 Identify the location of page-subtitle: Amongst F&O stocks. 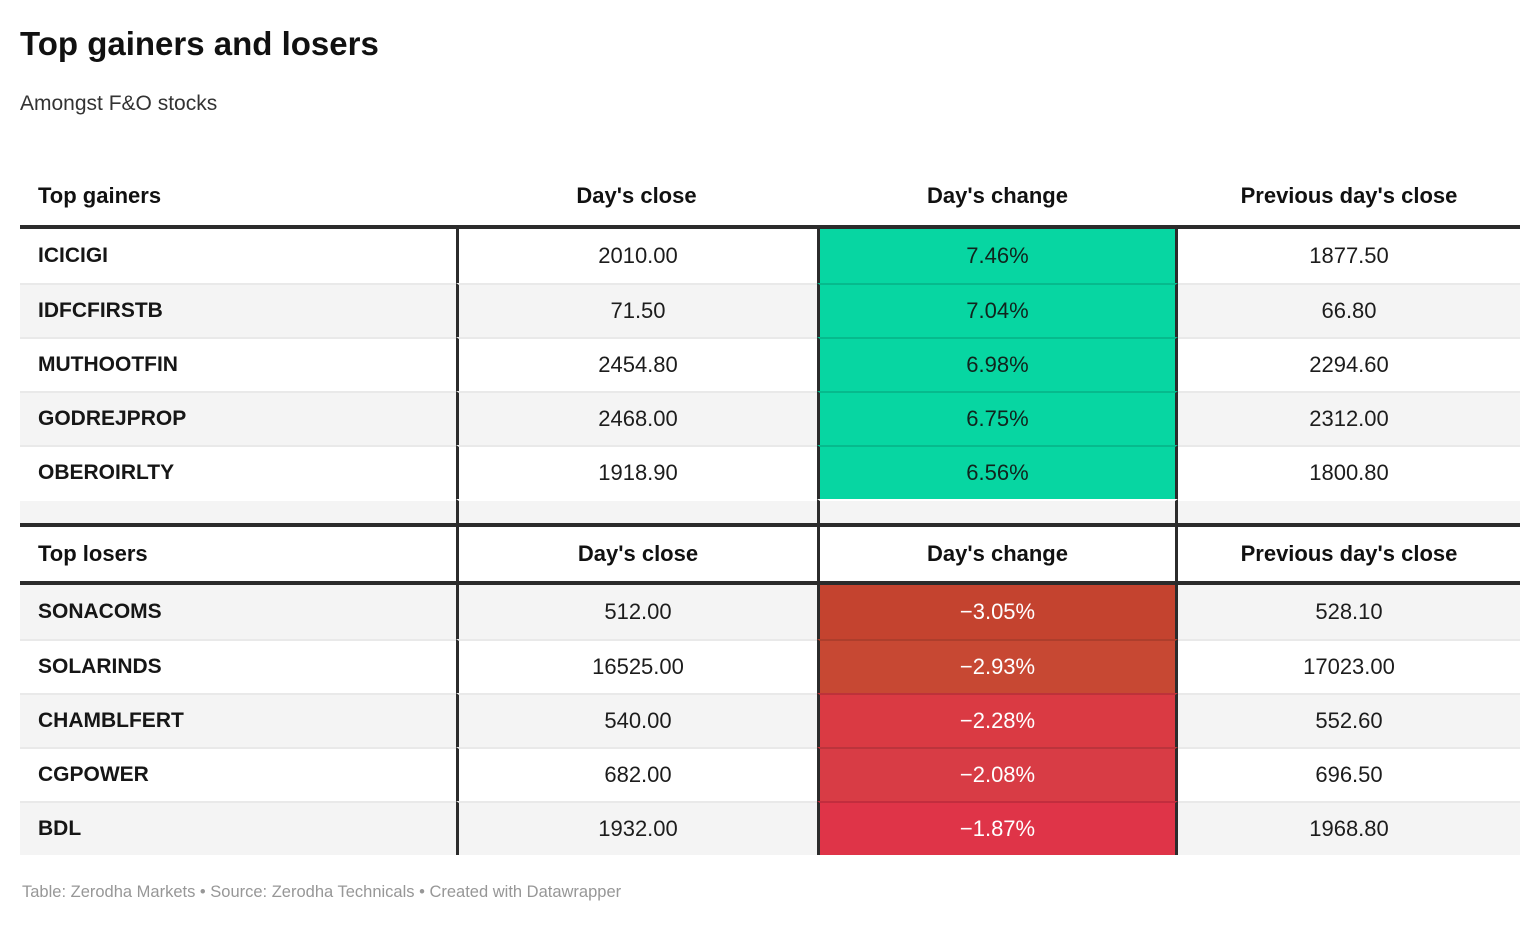
(119, 103).